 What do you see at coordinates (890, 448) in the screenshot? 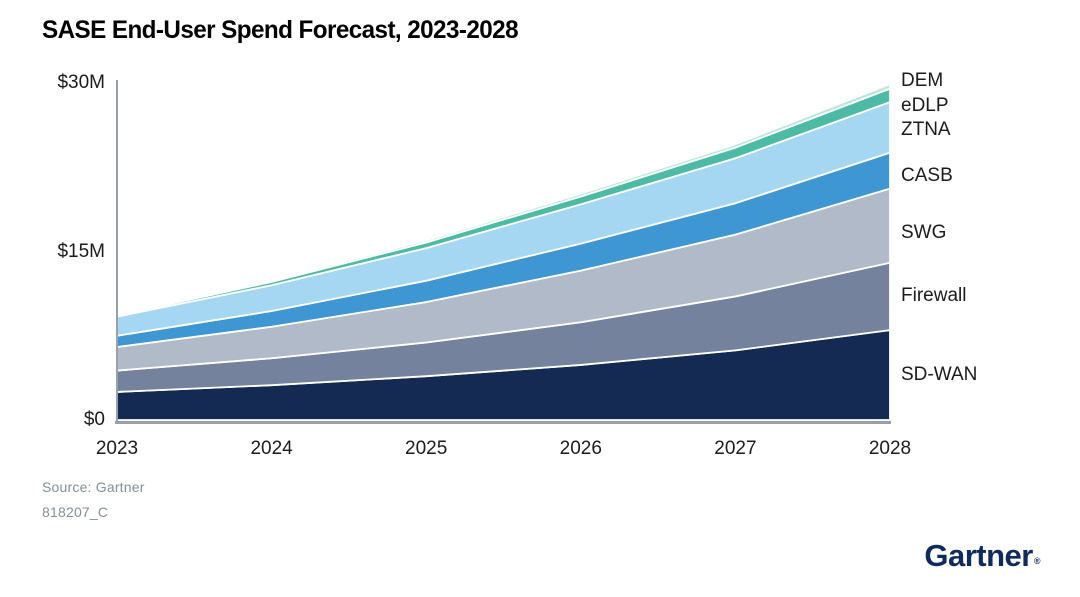
I see `x-tick-label-2028: 2028` at bounding box center [890, 448].